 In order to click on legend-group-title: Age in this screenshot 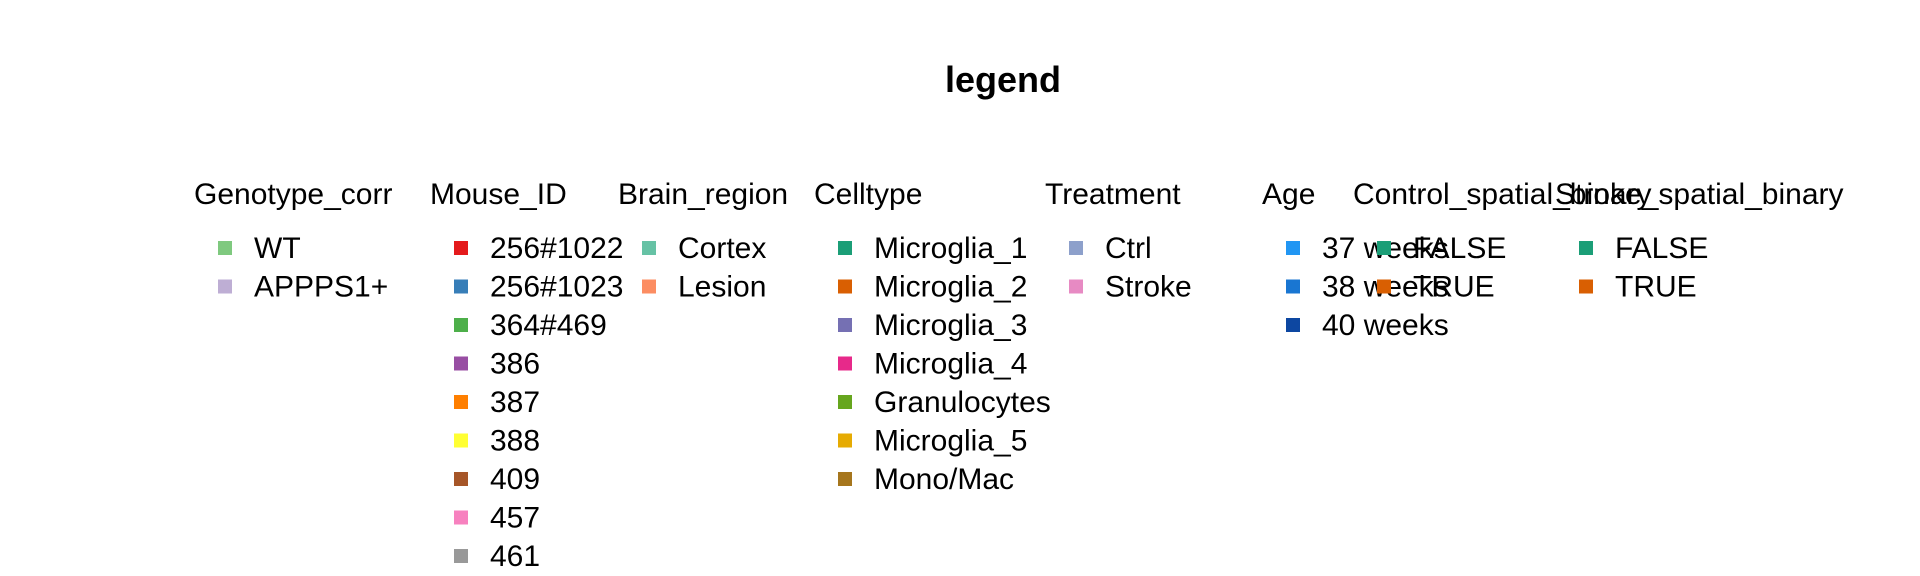, I will do `click(1288, 194)`.